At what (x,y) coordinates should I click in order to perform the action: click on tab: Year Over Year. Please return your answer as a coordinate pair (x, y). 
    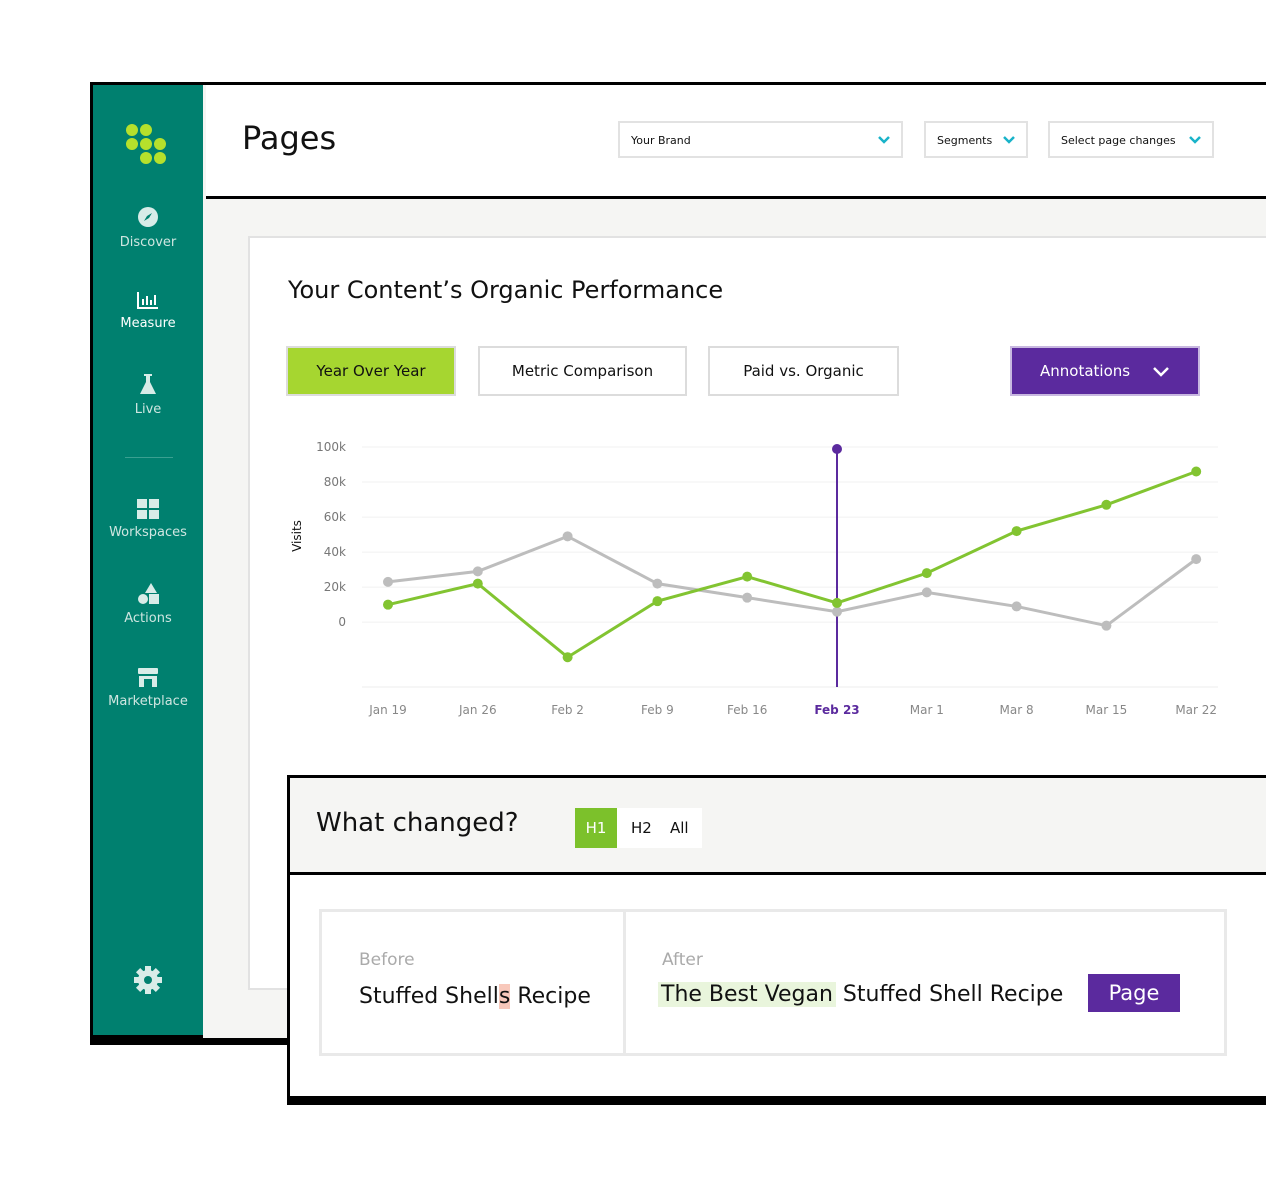
    Looking at the image, I should click on (371, 371).